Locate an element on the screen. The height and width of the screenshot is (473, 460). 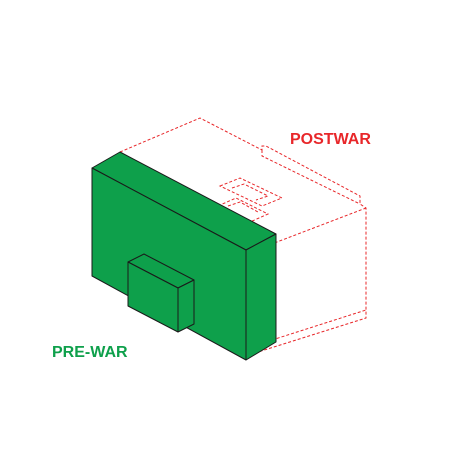
postwar-ground-line is located at coordinates (319, 325).